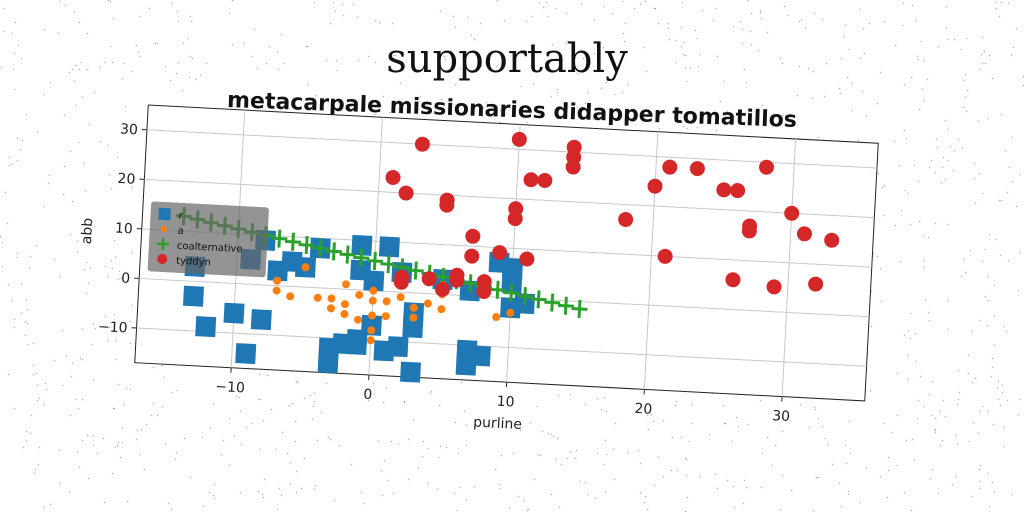  Describe the element at coordinates (87, 230) in the screenshot. I see `y-axis-label: abb` at that location.